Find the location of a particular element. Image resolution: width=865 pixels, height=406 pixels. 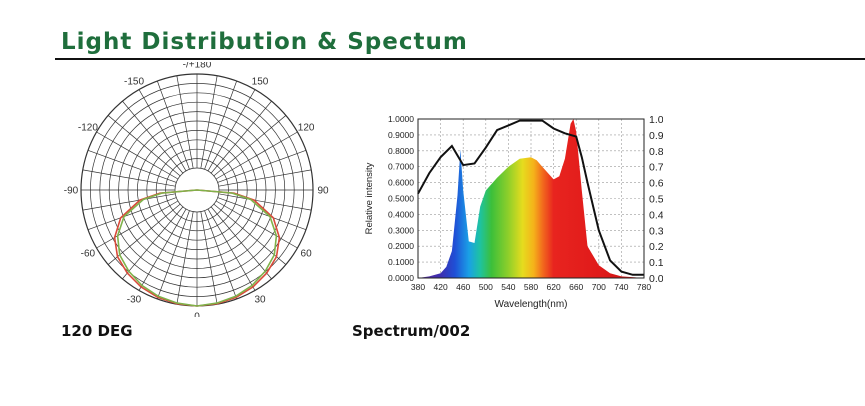

x-tick-label: 780 is located at coordinates (644, 287).